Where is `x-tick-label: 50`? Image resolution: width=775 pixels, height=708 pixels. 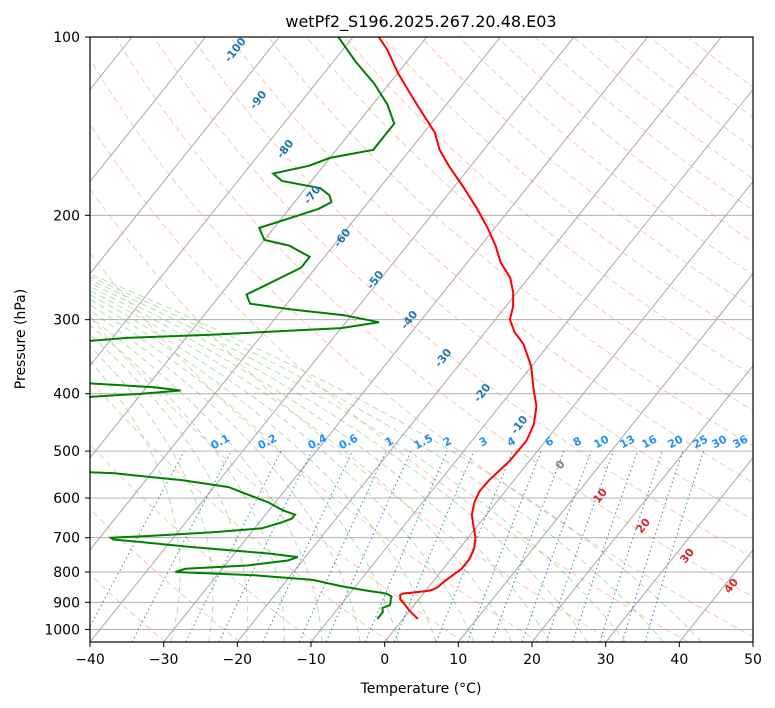 x-tick-label: 50 is located at coordinates (753, 660).